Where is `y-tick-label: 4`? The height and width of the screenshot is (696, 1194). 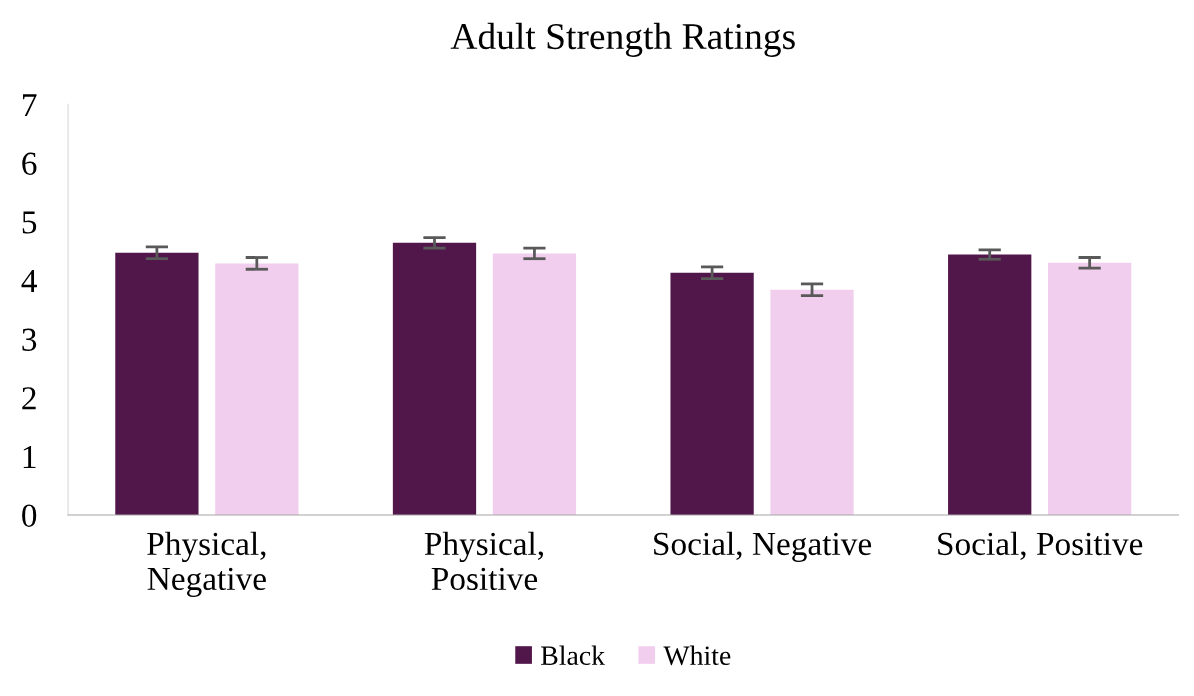 y-tick-label: 4 is located at coordinates (29, 281).